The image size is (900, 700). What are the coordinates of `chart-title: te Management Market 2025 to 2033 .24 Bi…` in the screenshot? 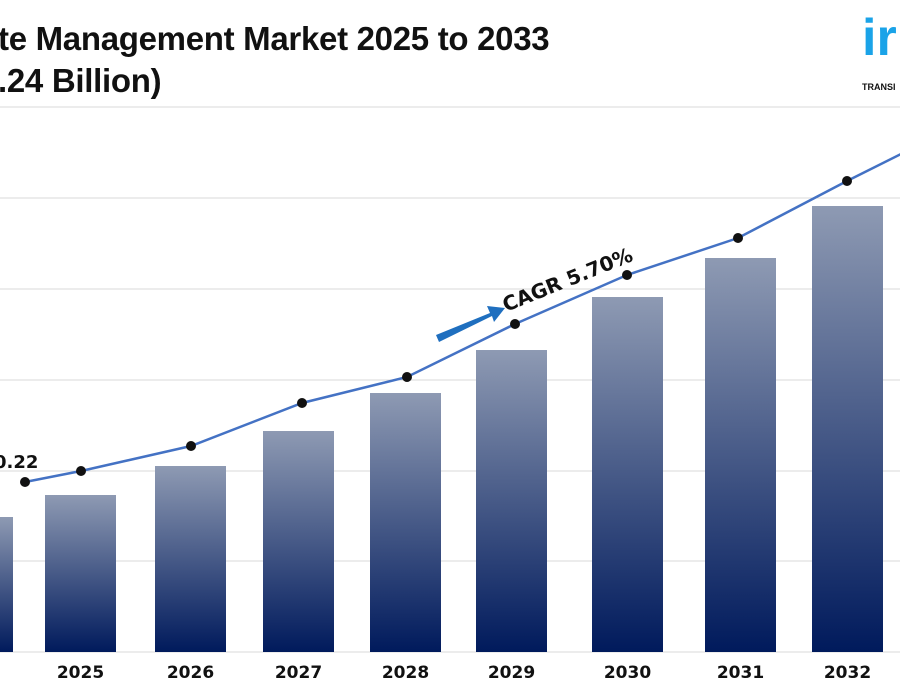 It's located at (275, 60).